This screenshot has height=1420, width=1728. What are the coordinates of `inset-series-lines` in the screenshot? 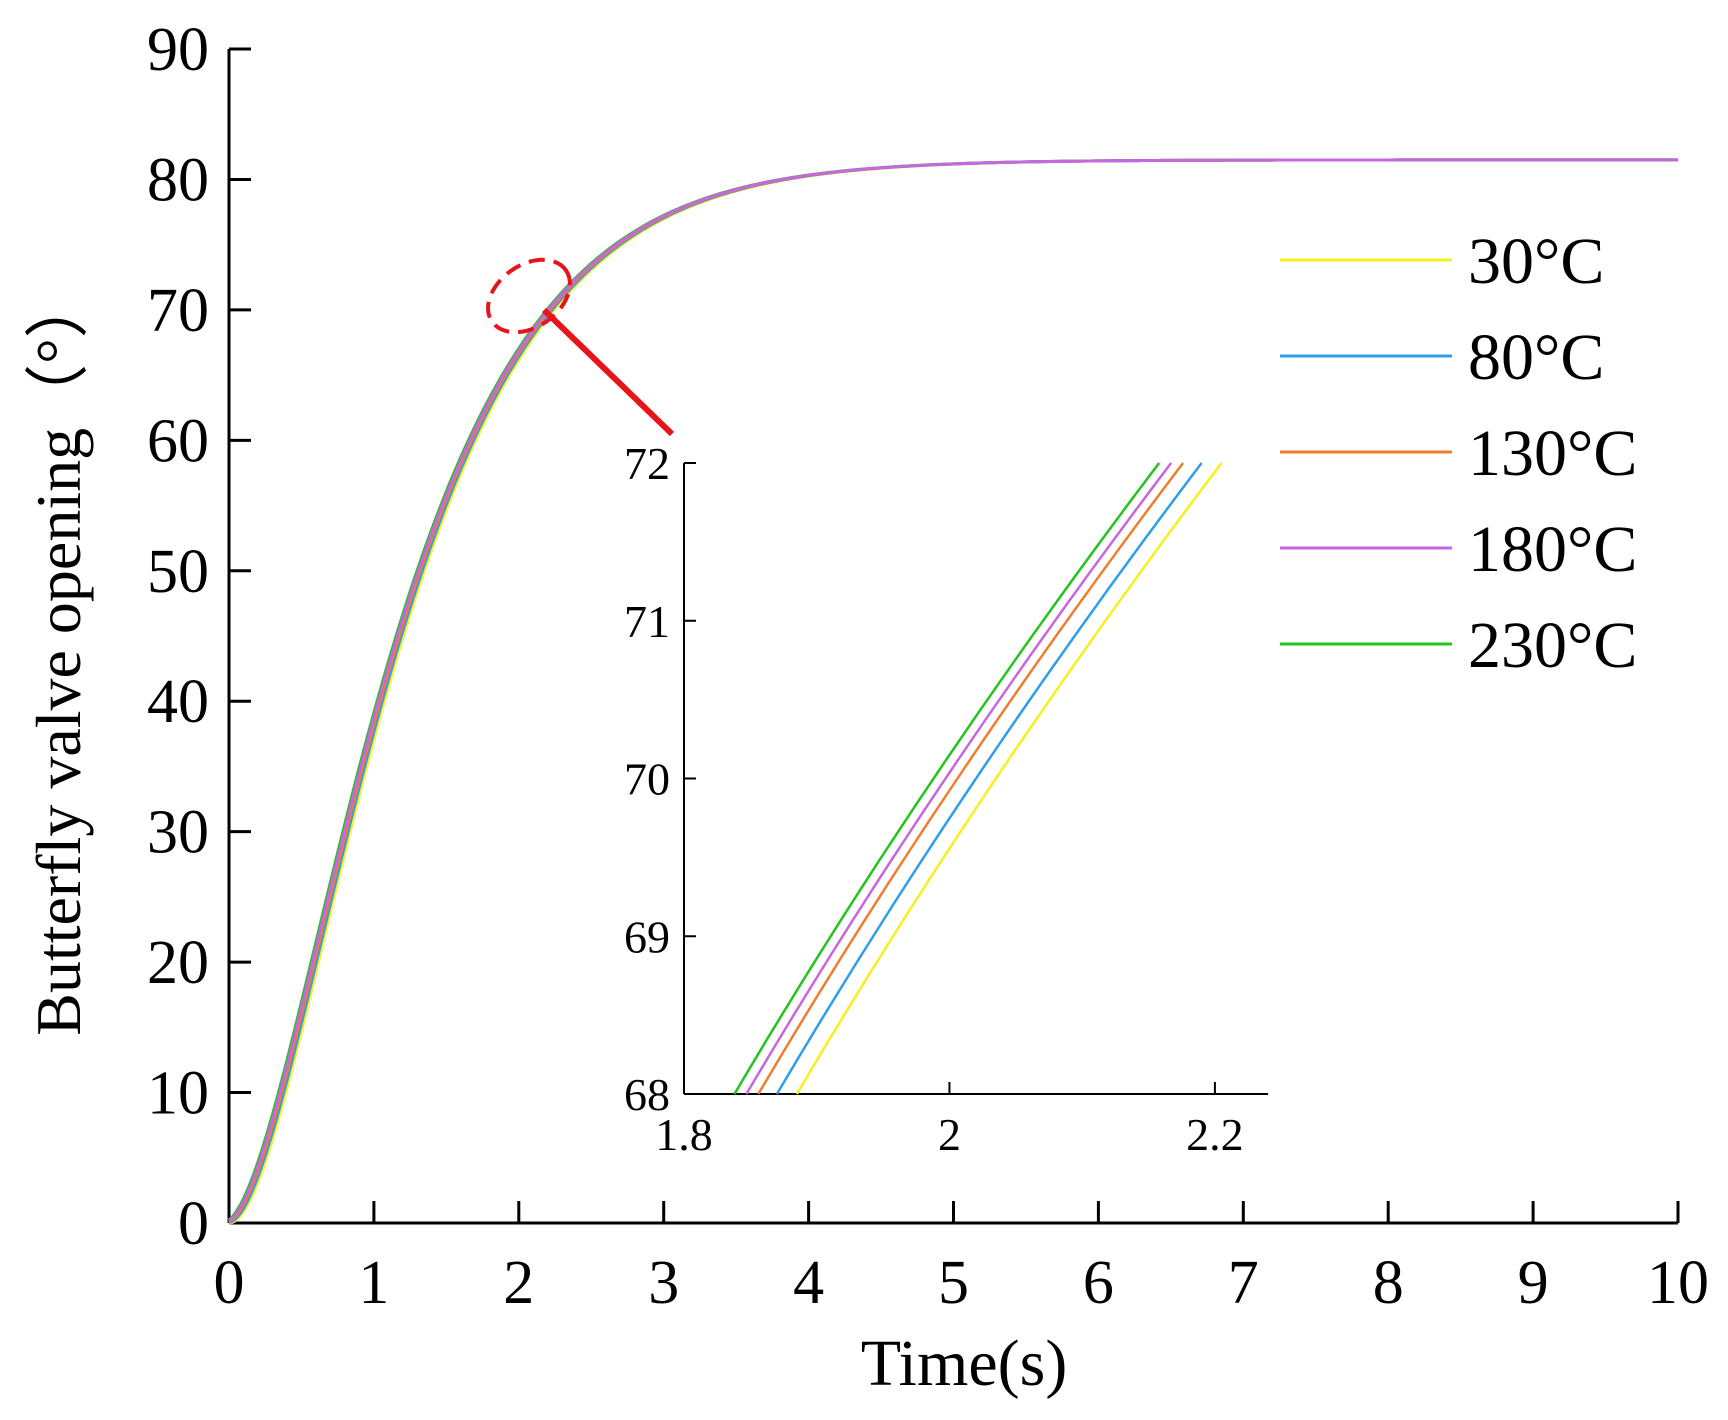 It's located at (978, 778).